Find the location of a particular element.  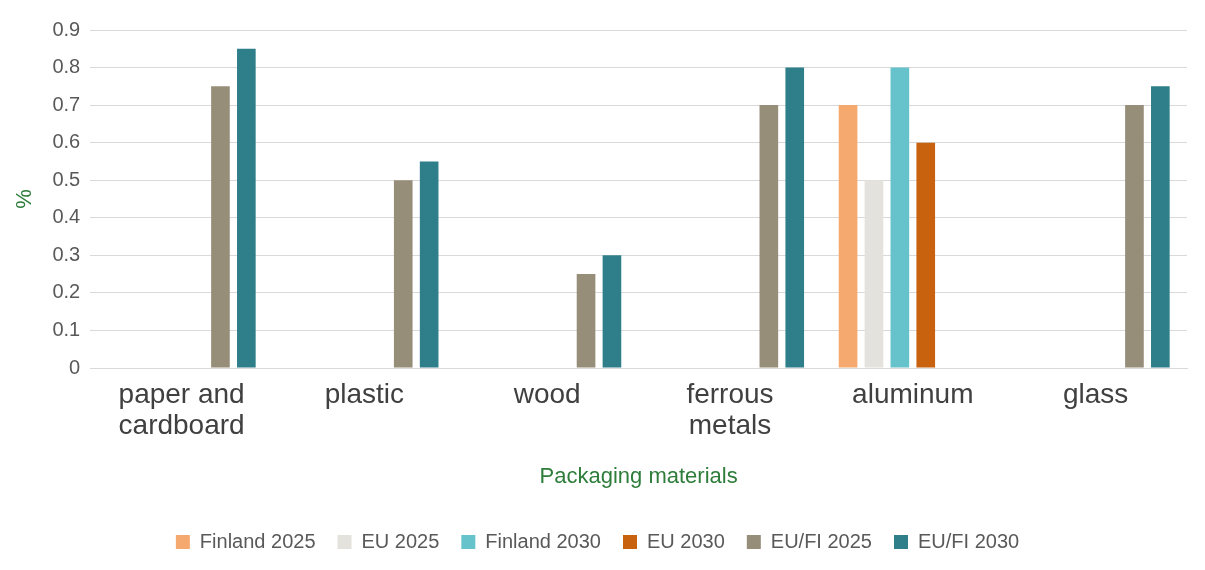

y-tick-label: 0.2 is located at coordinates (66, 291).